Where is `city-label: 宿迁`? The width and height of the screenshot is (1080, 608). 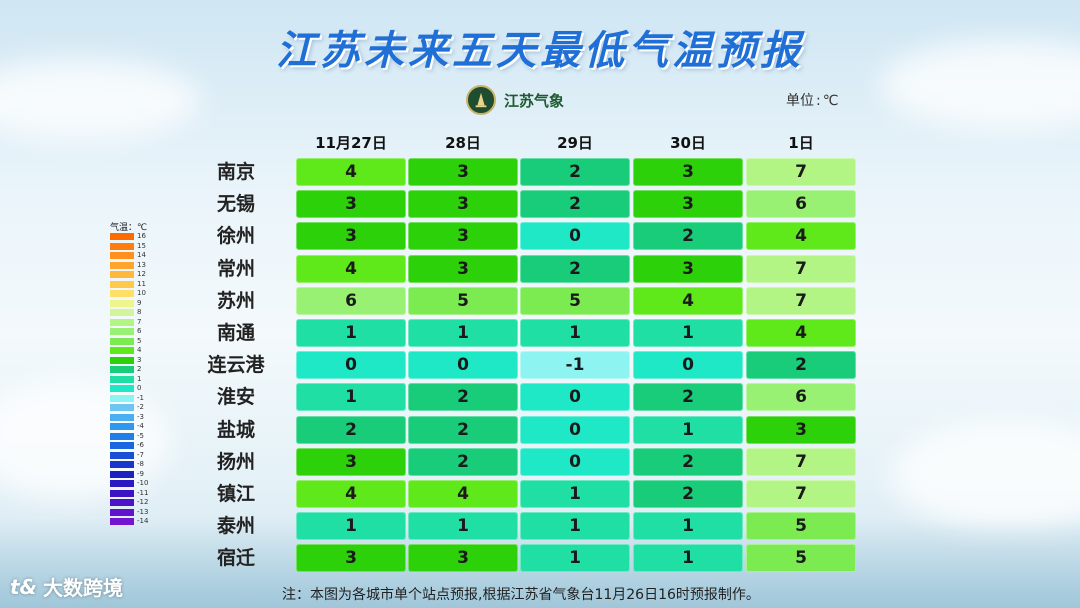 city-label: 宿迁 is located at coordinates (235, 558).